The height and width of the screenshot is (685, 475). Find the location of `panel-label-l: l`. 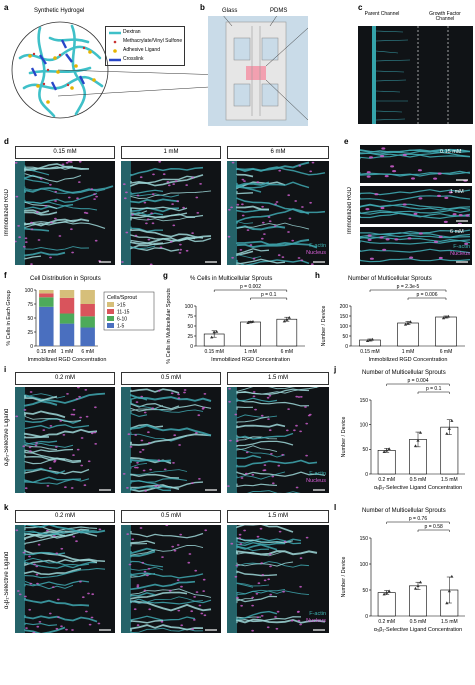

panel-label-l: l is located at coordinates (335, 507).